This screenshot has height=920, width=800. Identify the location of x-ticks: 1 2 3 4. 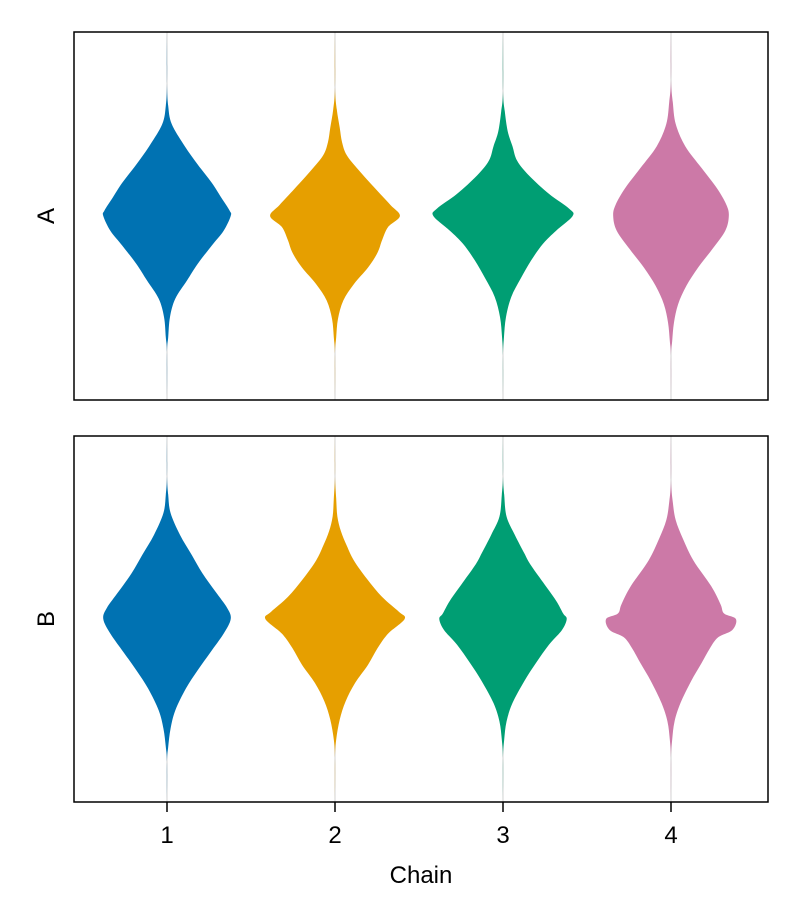
(419, 825).